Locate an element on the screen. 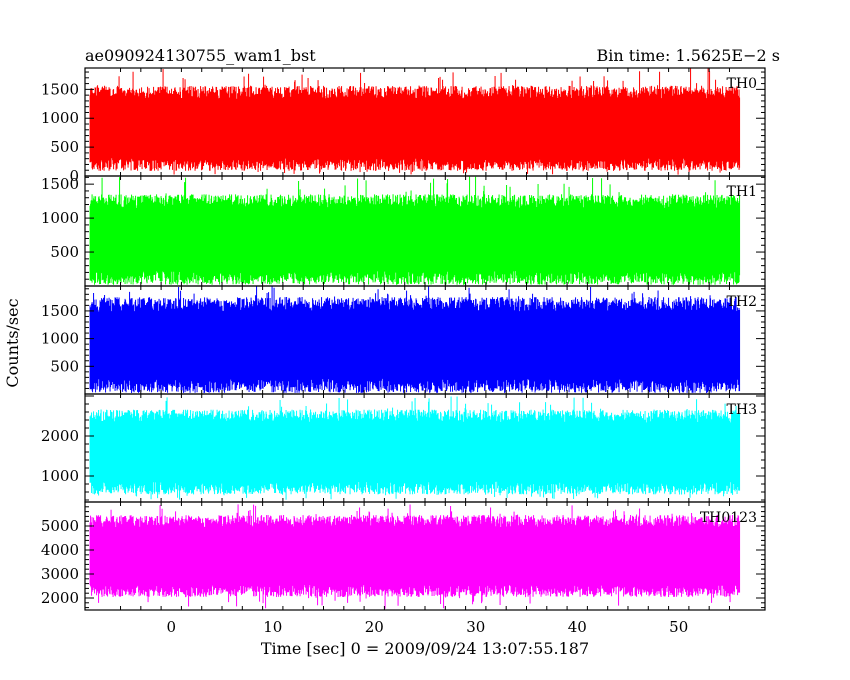  x-axis-label: Time [sec] 0 = 2009/09/24 13:07:55.187 is located at coordinates (425, 648).